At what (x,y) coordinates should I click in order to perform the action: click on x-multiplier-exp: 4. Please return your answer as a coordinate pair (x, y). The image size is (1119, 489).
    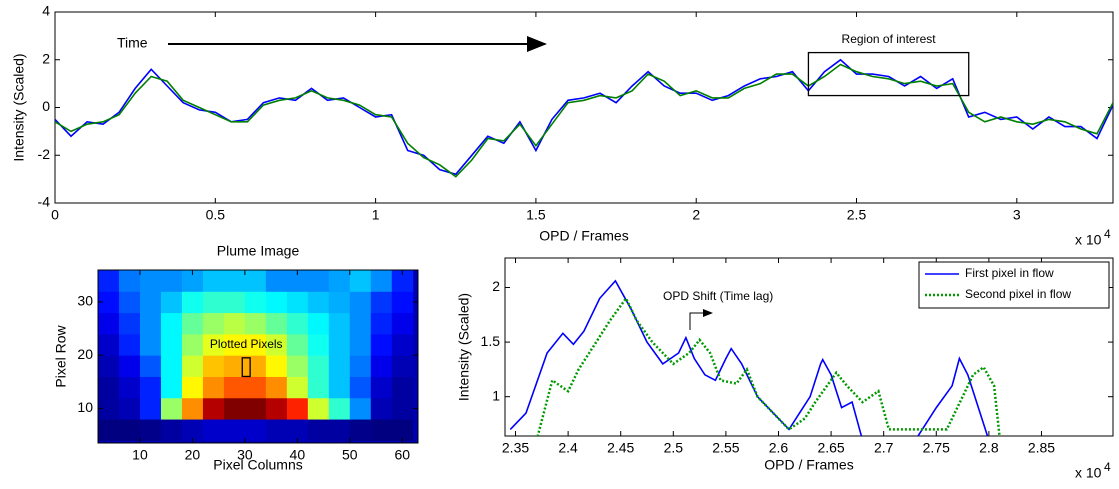
    Looking at the image, I should click on (1107, 467).